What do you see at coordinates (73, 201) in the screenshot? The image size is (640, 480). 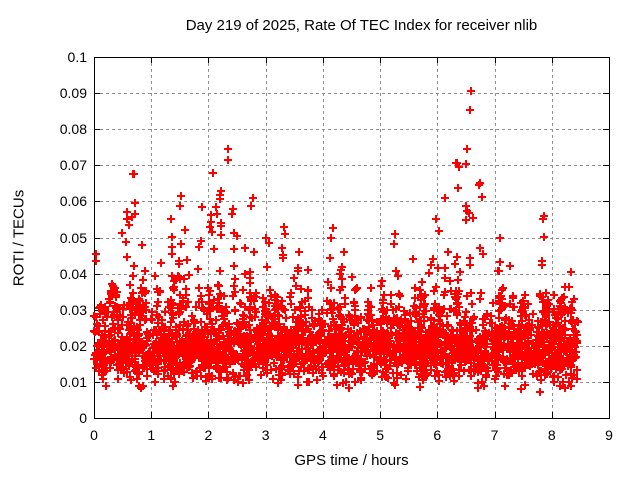 I see `y-tick-label: 0.06` at bounding box center [73, 201].